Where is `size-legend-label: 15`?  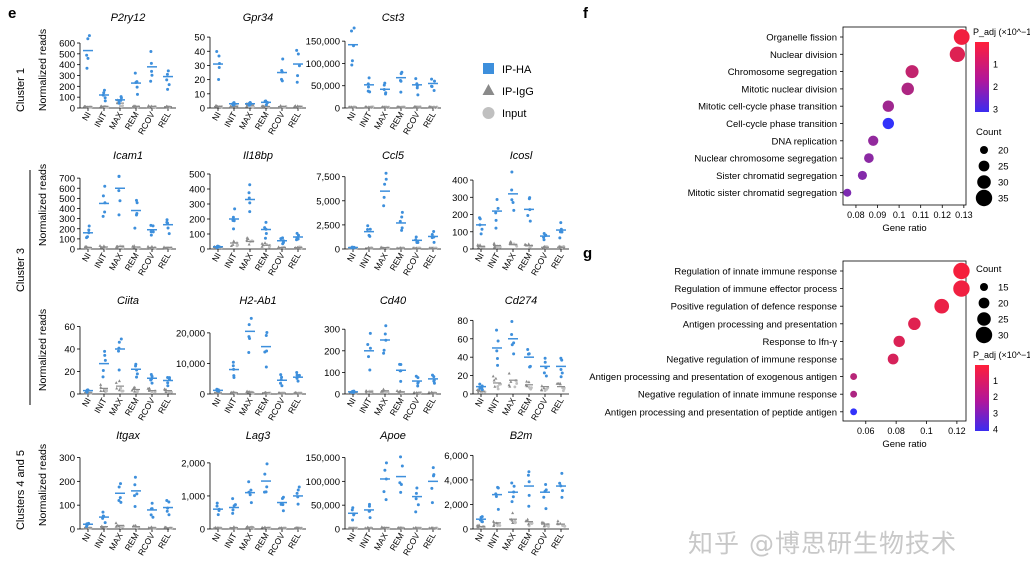
size-legend-label: 15 is located at coordinates (1003, 288).